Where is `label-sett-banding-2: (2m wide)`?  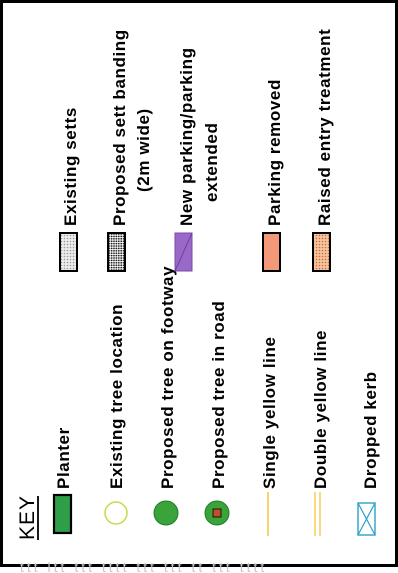 label-sett-banding-2: (2m wide) is located at coordinates (143, 150).